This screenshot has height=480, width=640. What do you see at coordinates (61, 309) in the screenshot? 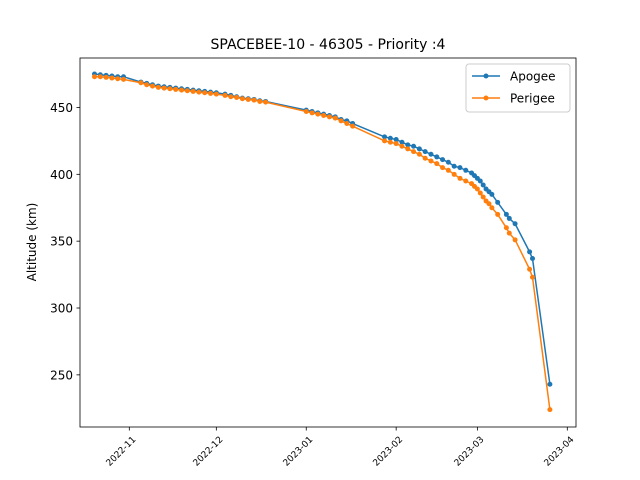
I see `y-tick-label: 300` at bounding box center [61, 309].